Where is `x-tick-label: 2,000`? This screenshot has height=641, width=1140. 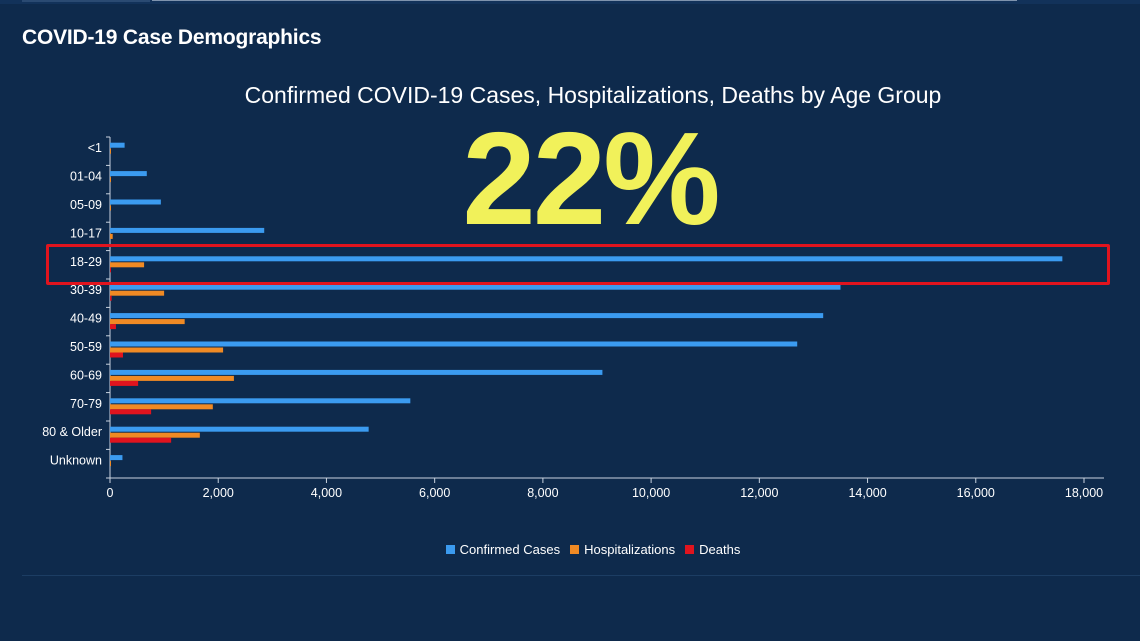
x-tick-label: 2,000 is located at coordinates (218, 493).